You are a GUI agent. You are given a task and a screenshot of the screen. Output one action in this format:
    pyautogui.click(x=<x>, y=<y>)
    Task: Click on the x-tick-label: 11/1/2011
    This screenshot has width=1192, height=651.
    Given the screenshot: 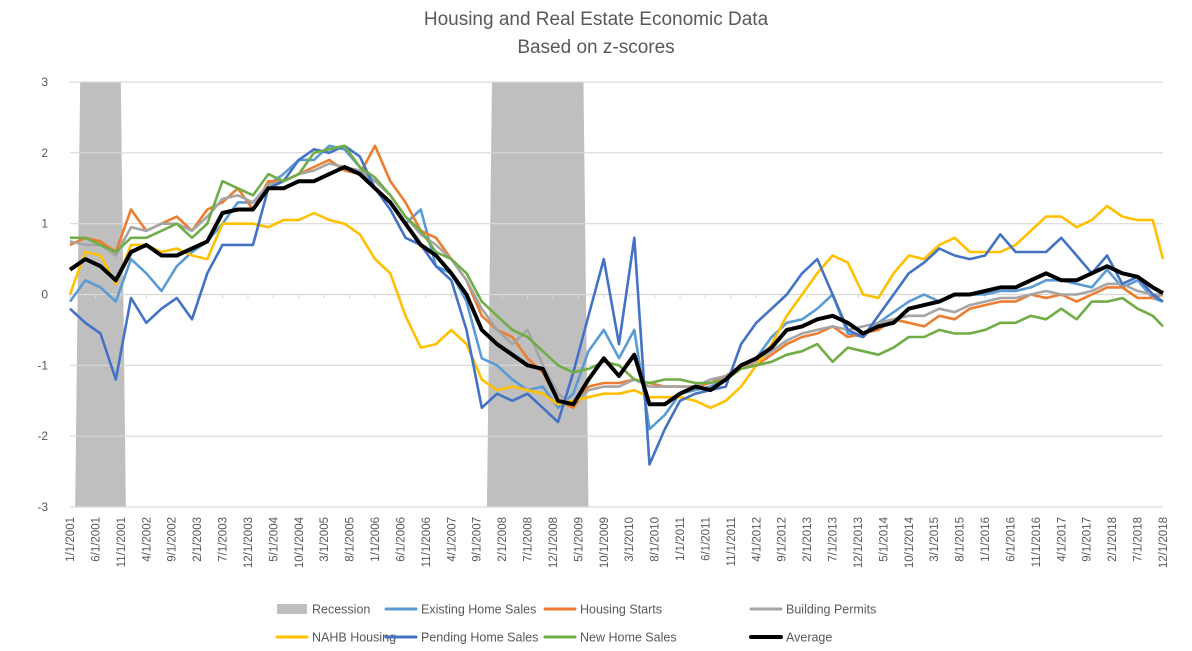 What is the action you would take?
    pyautogui.click(x=732, y=541)
    